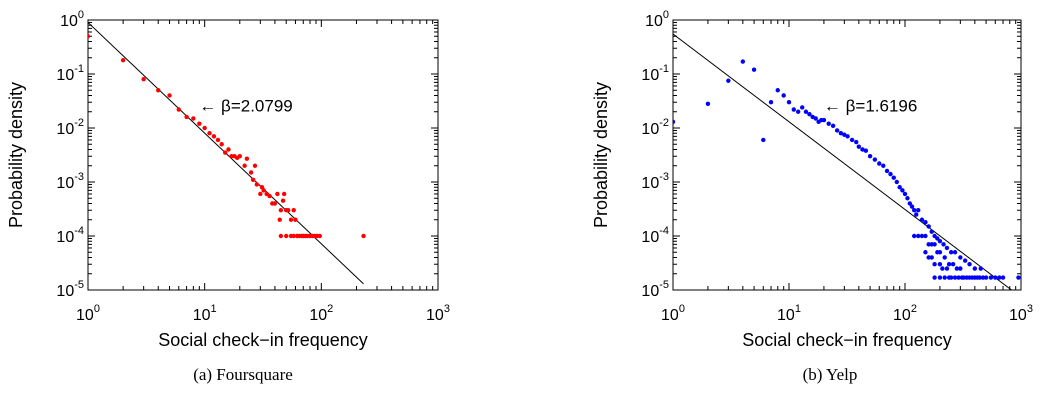  I want to click on y-tick-label: 10⁻¹, so click(70, 73).